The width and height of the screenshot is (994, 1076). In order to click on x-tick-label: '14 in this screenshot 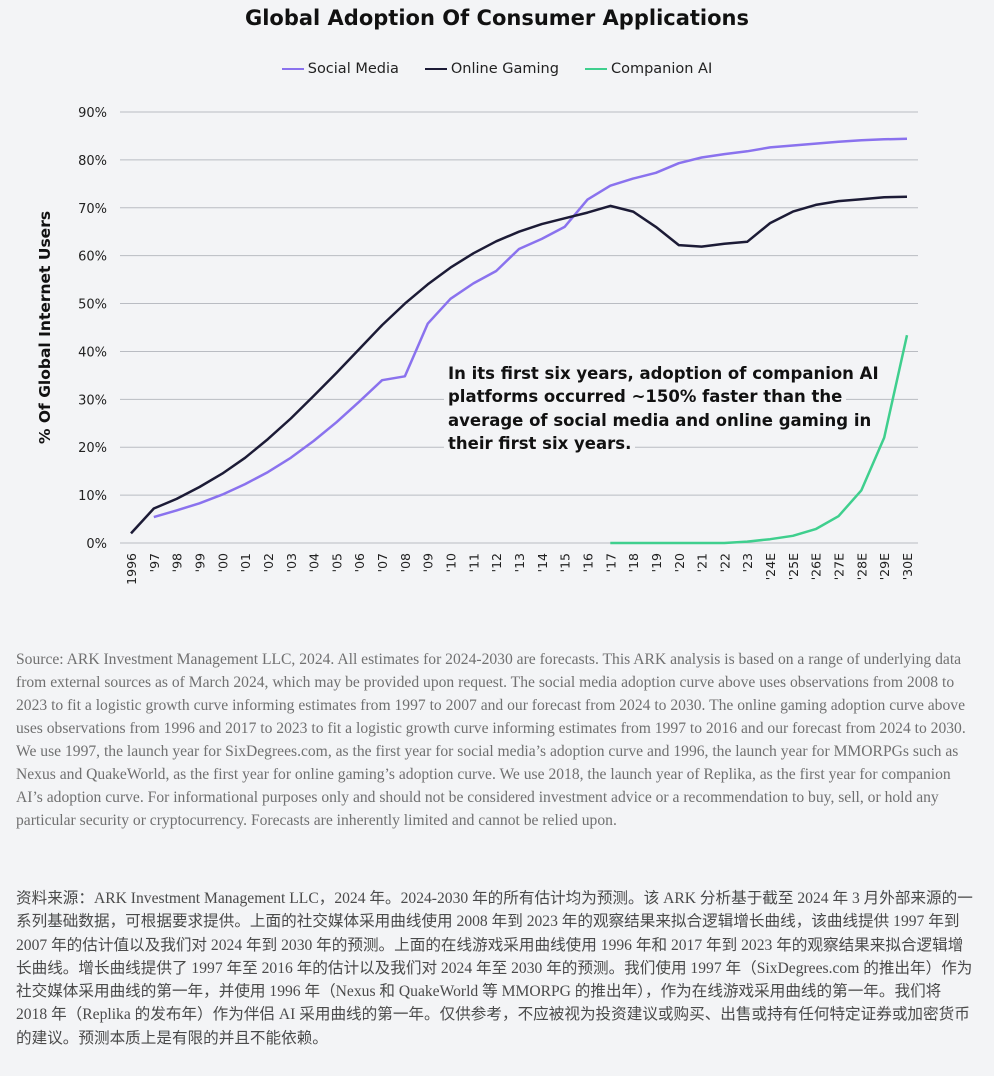, I will do `click(542, 562)`.